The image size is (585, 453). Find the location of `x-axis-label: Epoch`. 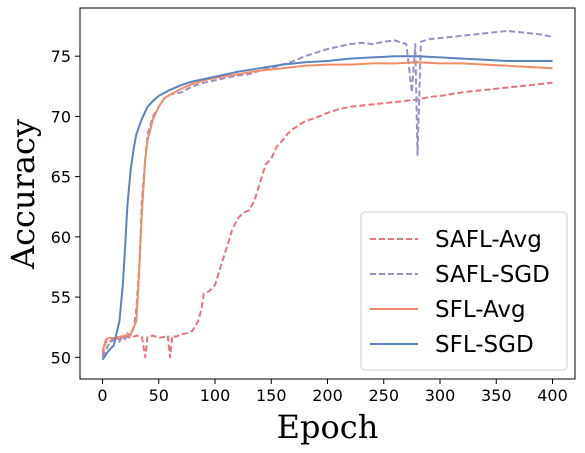

x-axis-label: Epoch is located at coordinates (328, 427).